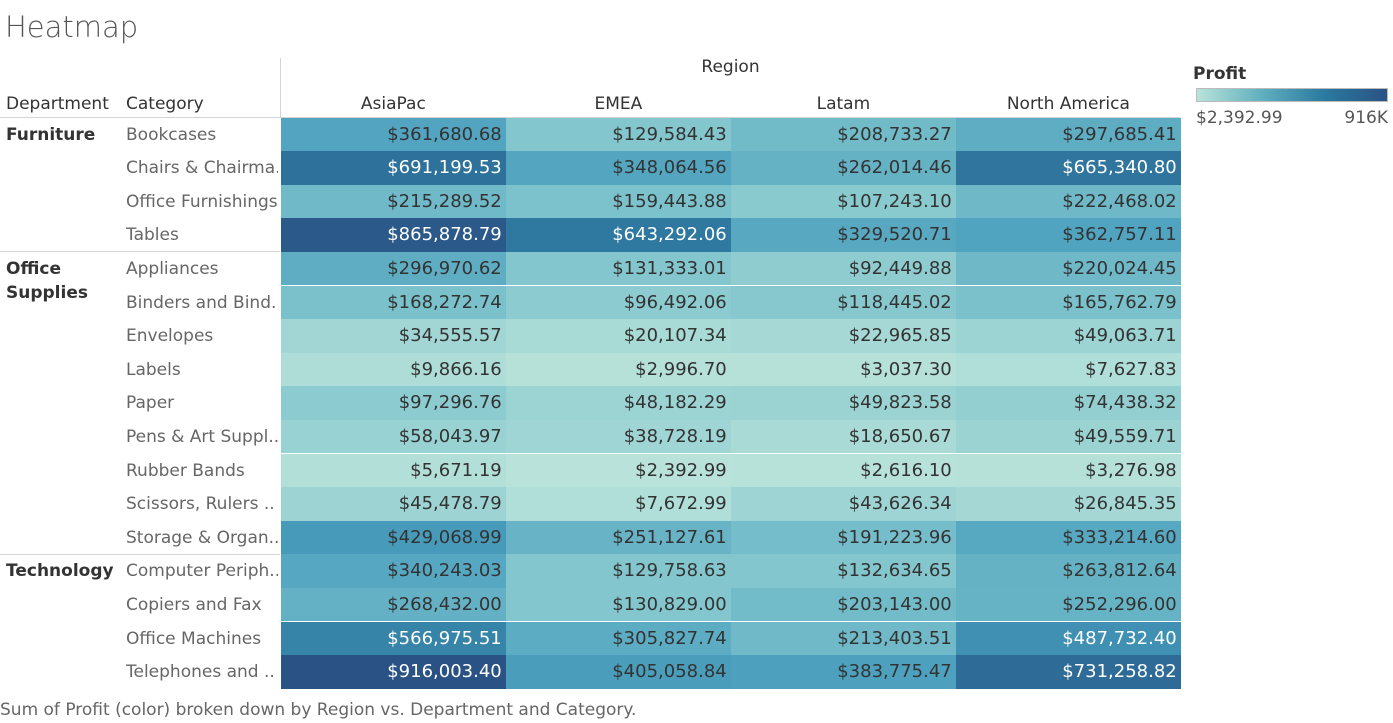 The height and width of the screenshot is (723, 1393). Describe the element at coordinates (618, 436) in the screenshot. I see `heatmap-cell: $38,728.19` at that location.